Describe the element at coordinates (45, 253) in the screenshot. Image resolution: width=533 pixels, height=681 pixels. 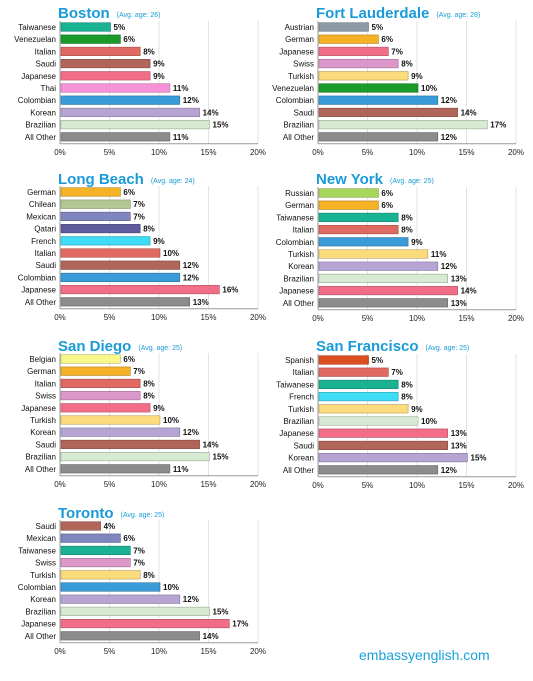
I see `long-beach-category-label: Italian` at that location.